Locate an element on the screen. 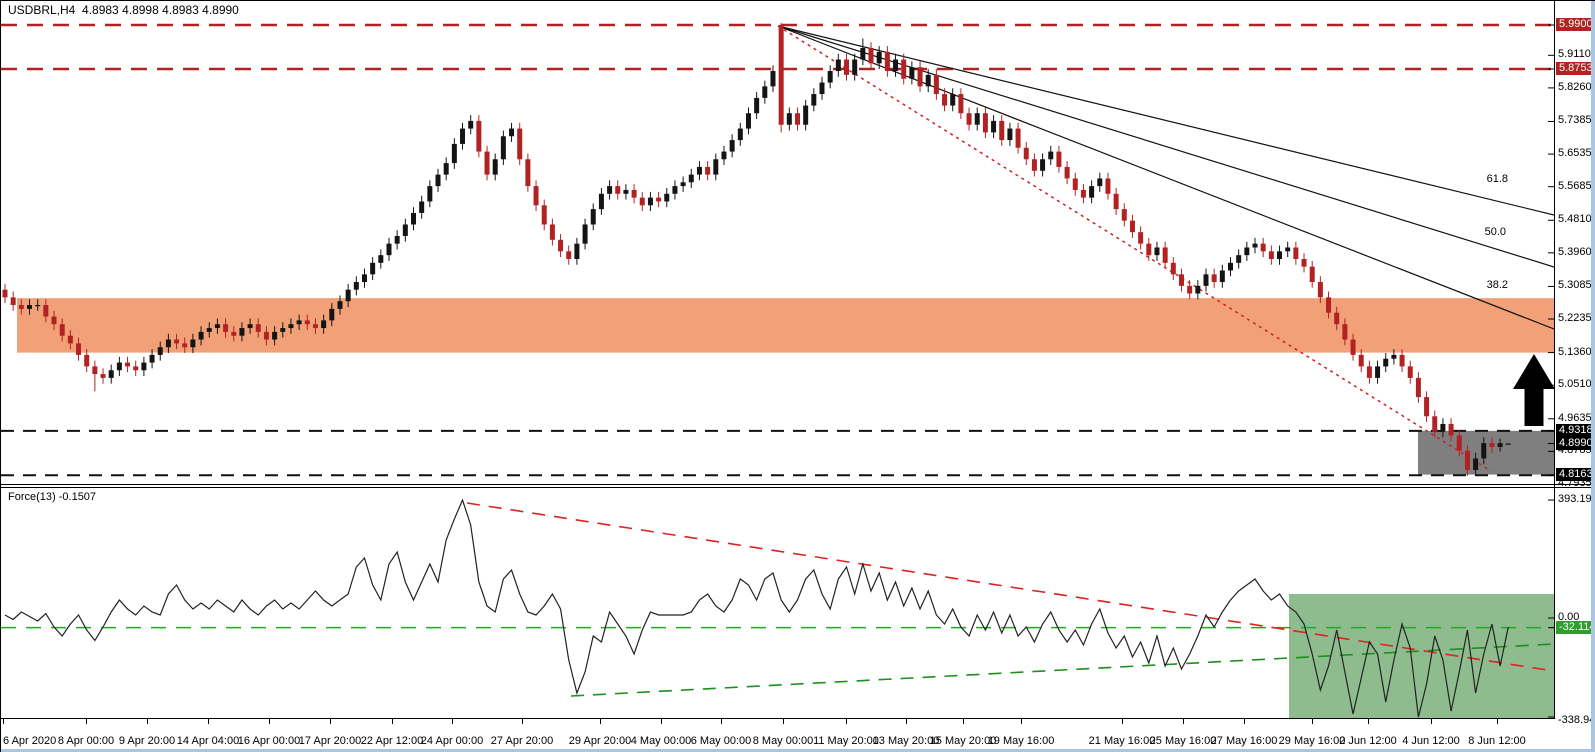 This screenshot has width=1595, height=752. price-axis-label: 5.6535 is located at coordinates (1575, 153).